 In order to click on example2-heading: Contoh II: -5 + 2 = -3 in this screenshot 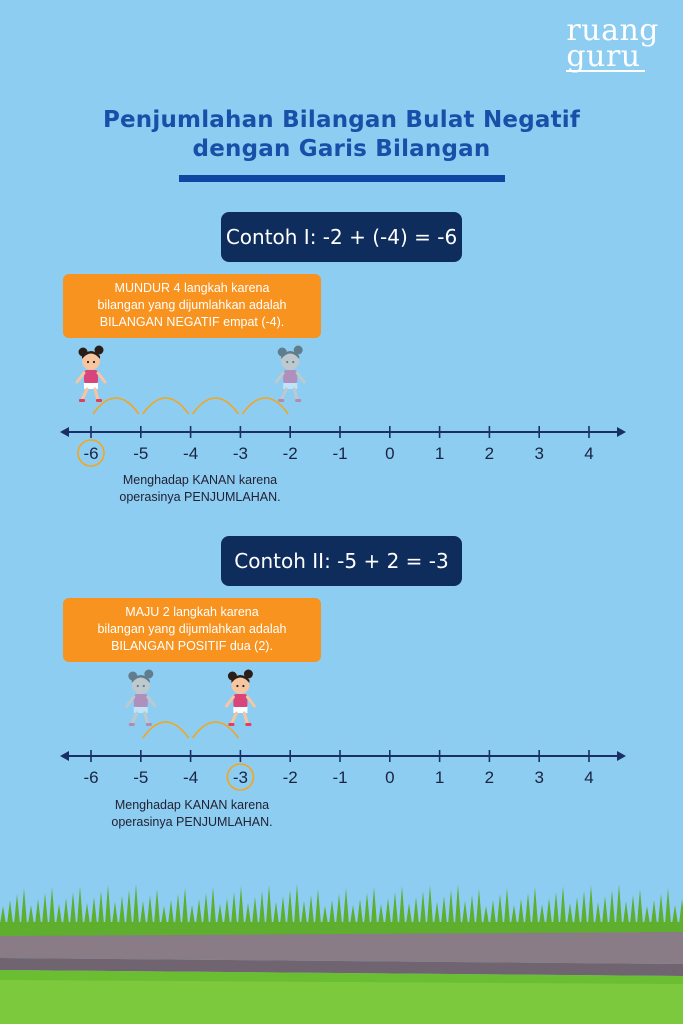, I will do `click(341, 561)`.